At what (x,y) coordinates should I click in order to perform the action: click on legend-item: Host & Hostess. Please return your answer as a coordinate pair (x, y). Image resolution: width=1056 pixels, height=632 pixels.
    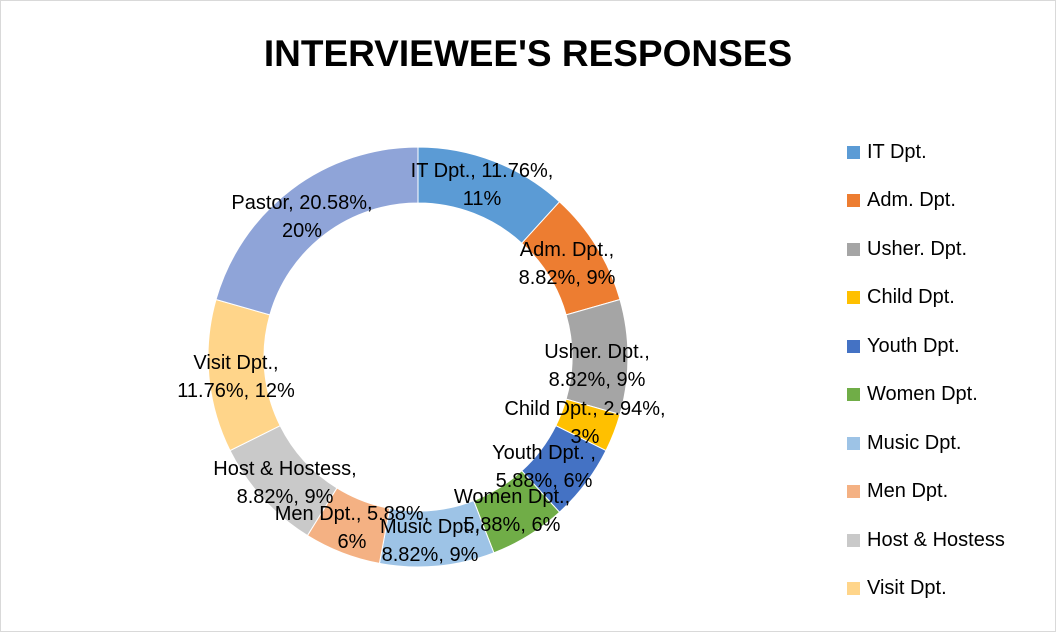
    Looking at the image, I should click on (947, 540).